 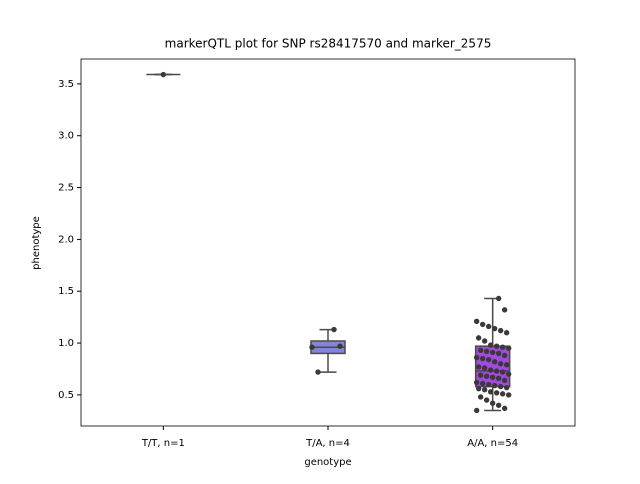 What do you see at coordinates (66, 136) in the screenshot?
I see `y-tick-label: 3.0` at bounding box center [66, 136].